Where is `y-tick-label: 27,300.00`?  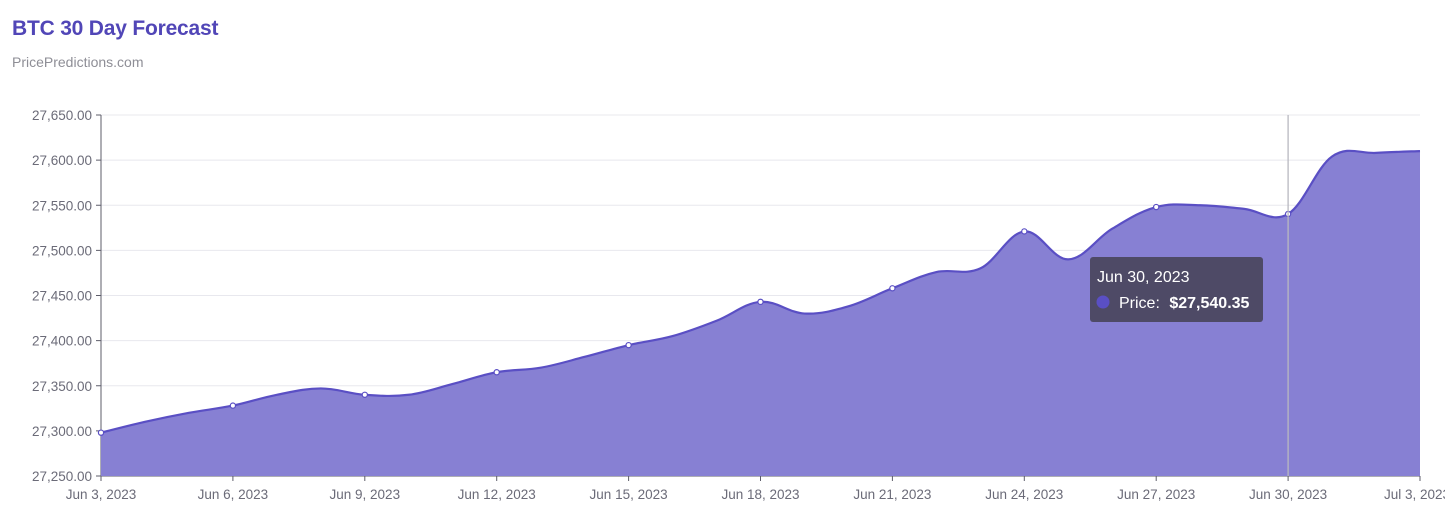 y-tick-label: 27,300.00 is located at coordinates (62, 431).